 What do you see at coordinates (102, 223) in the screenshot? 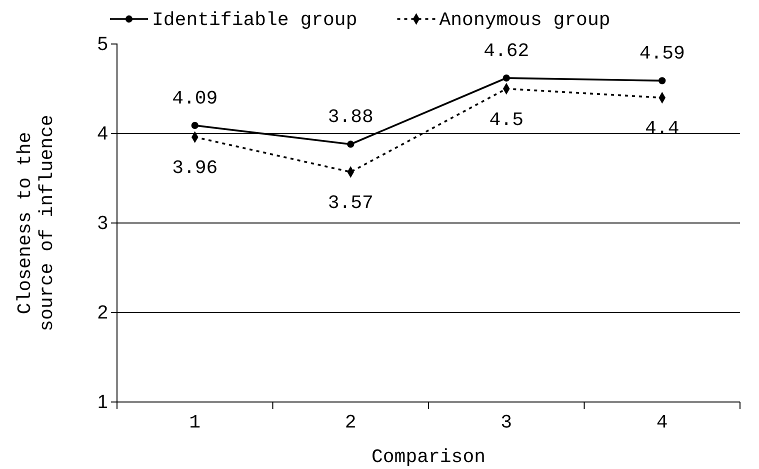
I see `y-tick-label: 3` at bounding box center [102, 223].